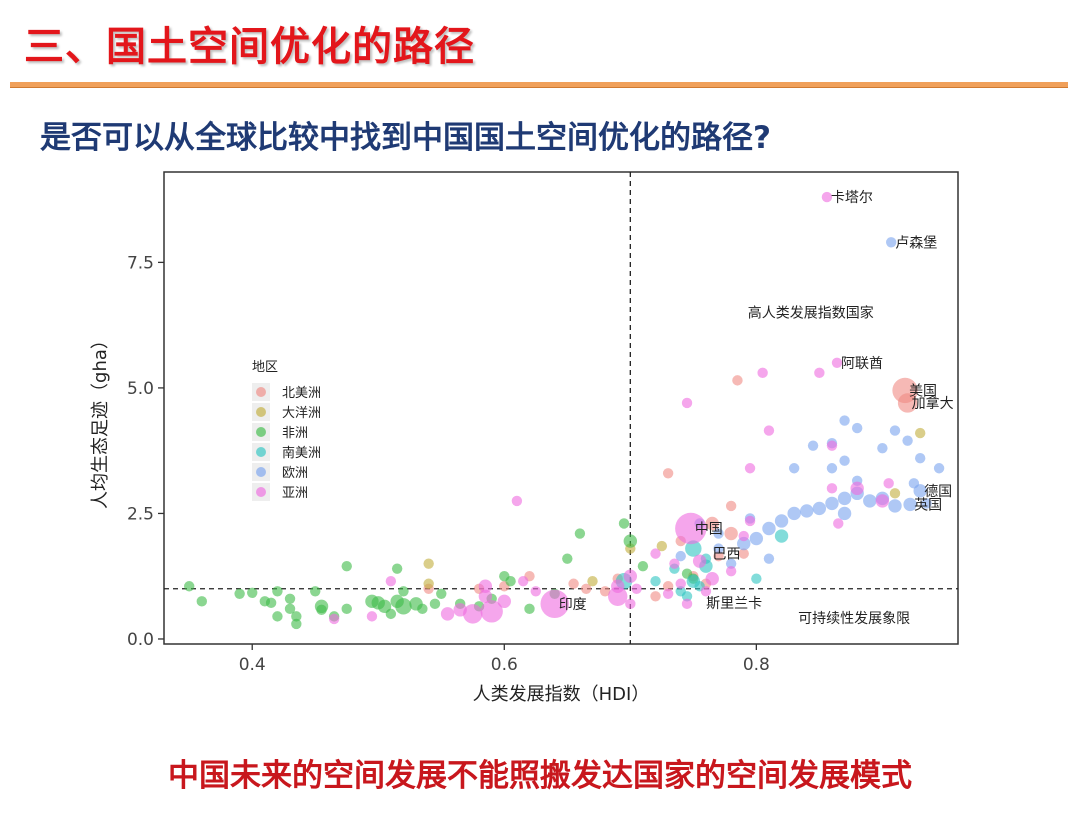 Image resolution: width=1080 pixels, height=816 pixels. I want to click on legend-entry-label: 欧洲, so click(295, 473).